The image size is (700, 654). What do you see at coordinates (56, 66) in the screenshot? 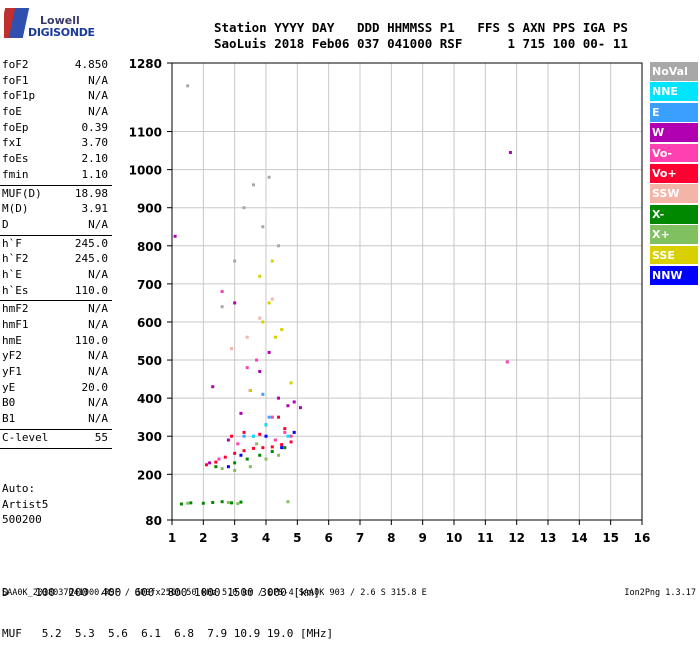
I see `param-row: foF2 4.850` at bounding box center [56, 66].